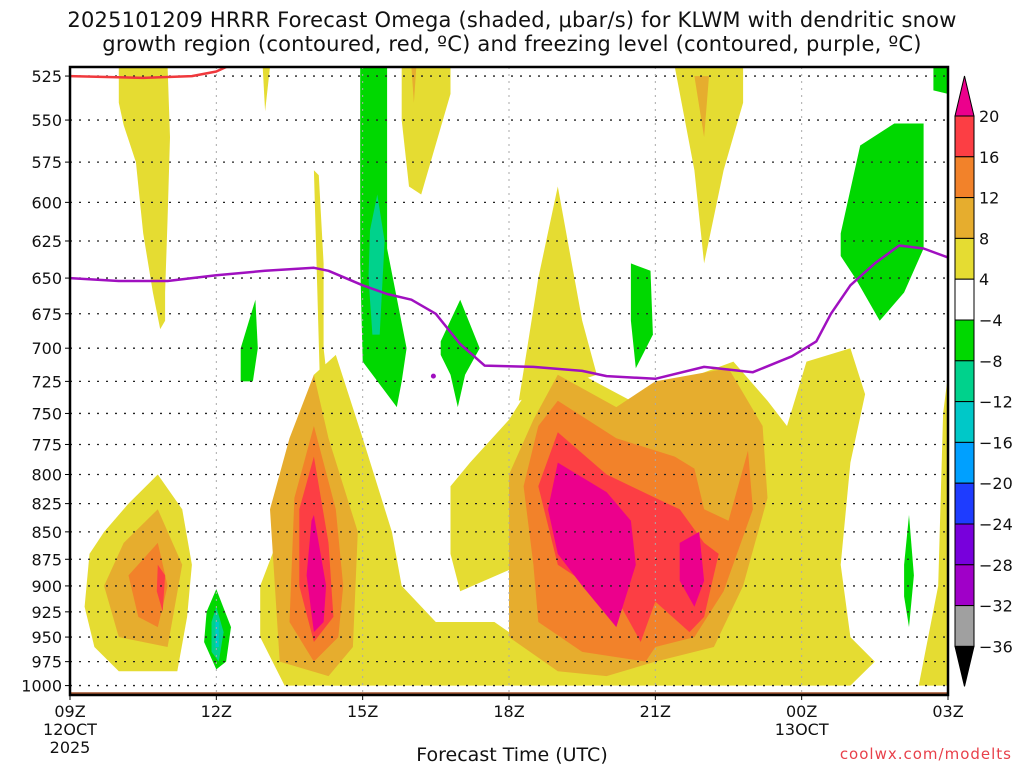  I want to click on shaded-region-green-01z, so click(882, 222).